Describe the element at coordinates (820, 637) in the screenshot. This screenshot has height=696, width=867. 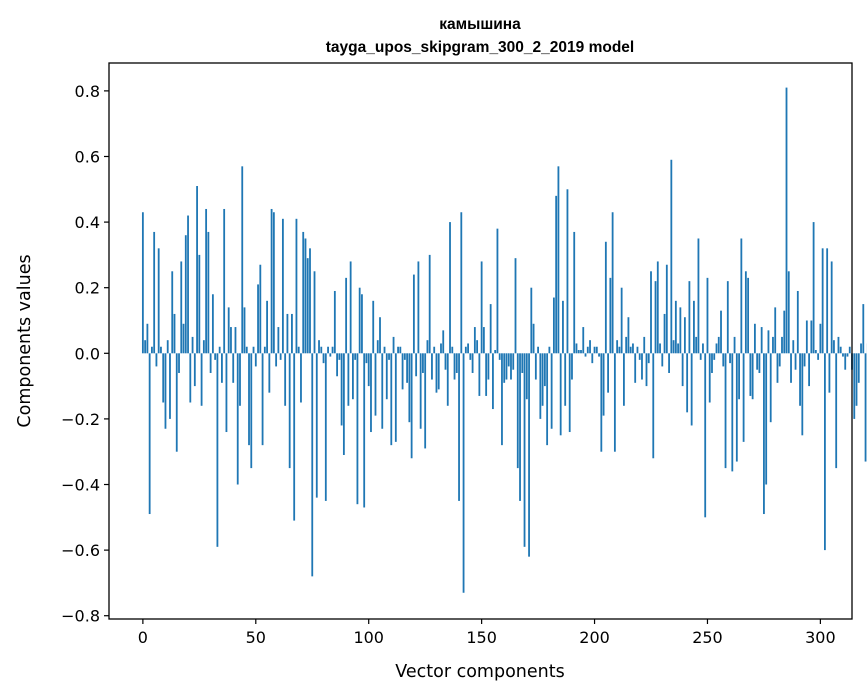
I see `x-tick-label: 300` at that location.